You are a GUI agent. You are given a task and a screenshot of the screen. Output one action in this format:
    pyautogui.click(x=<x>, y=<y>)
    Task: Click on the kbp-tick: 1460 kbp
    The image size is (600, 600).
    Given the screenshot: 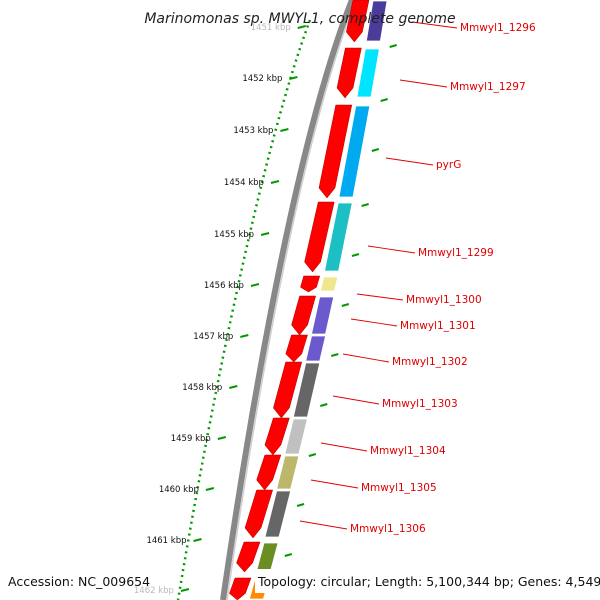 What is the action you would take?
    pyautogui.click(x=187, y=490)
    